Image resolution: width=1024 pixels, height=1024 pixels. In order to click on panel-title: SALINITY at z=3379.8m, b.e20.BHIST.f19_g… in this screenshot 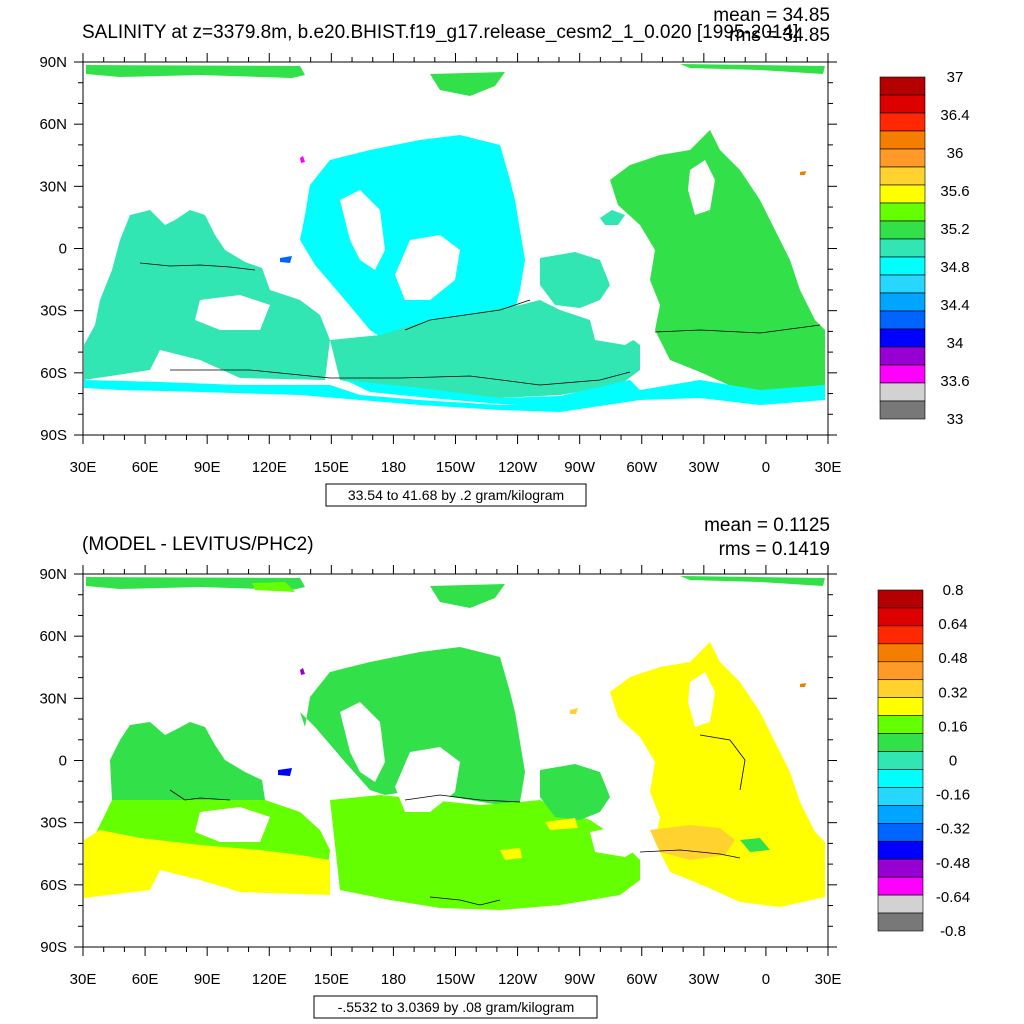, I will do `click(440, 32)`.